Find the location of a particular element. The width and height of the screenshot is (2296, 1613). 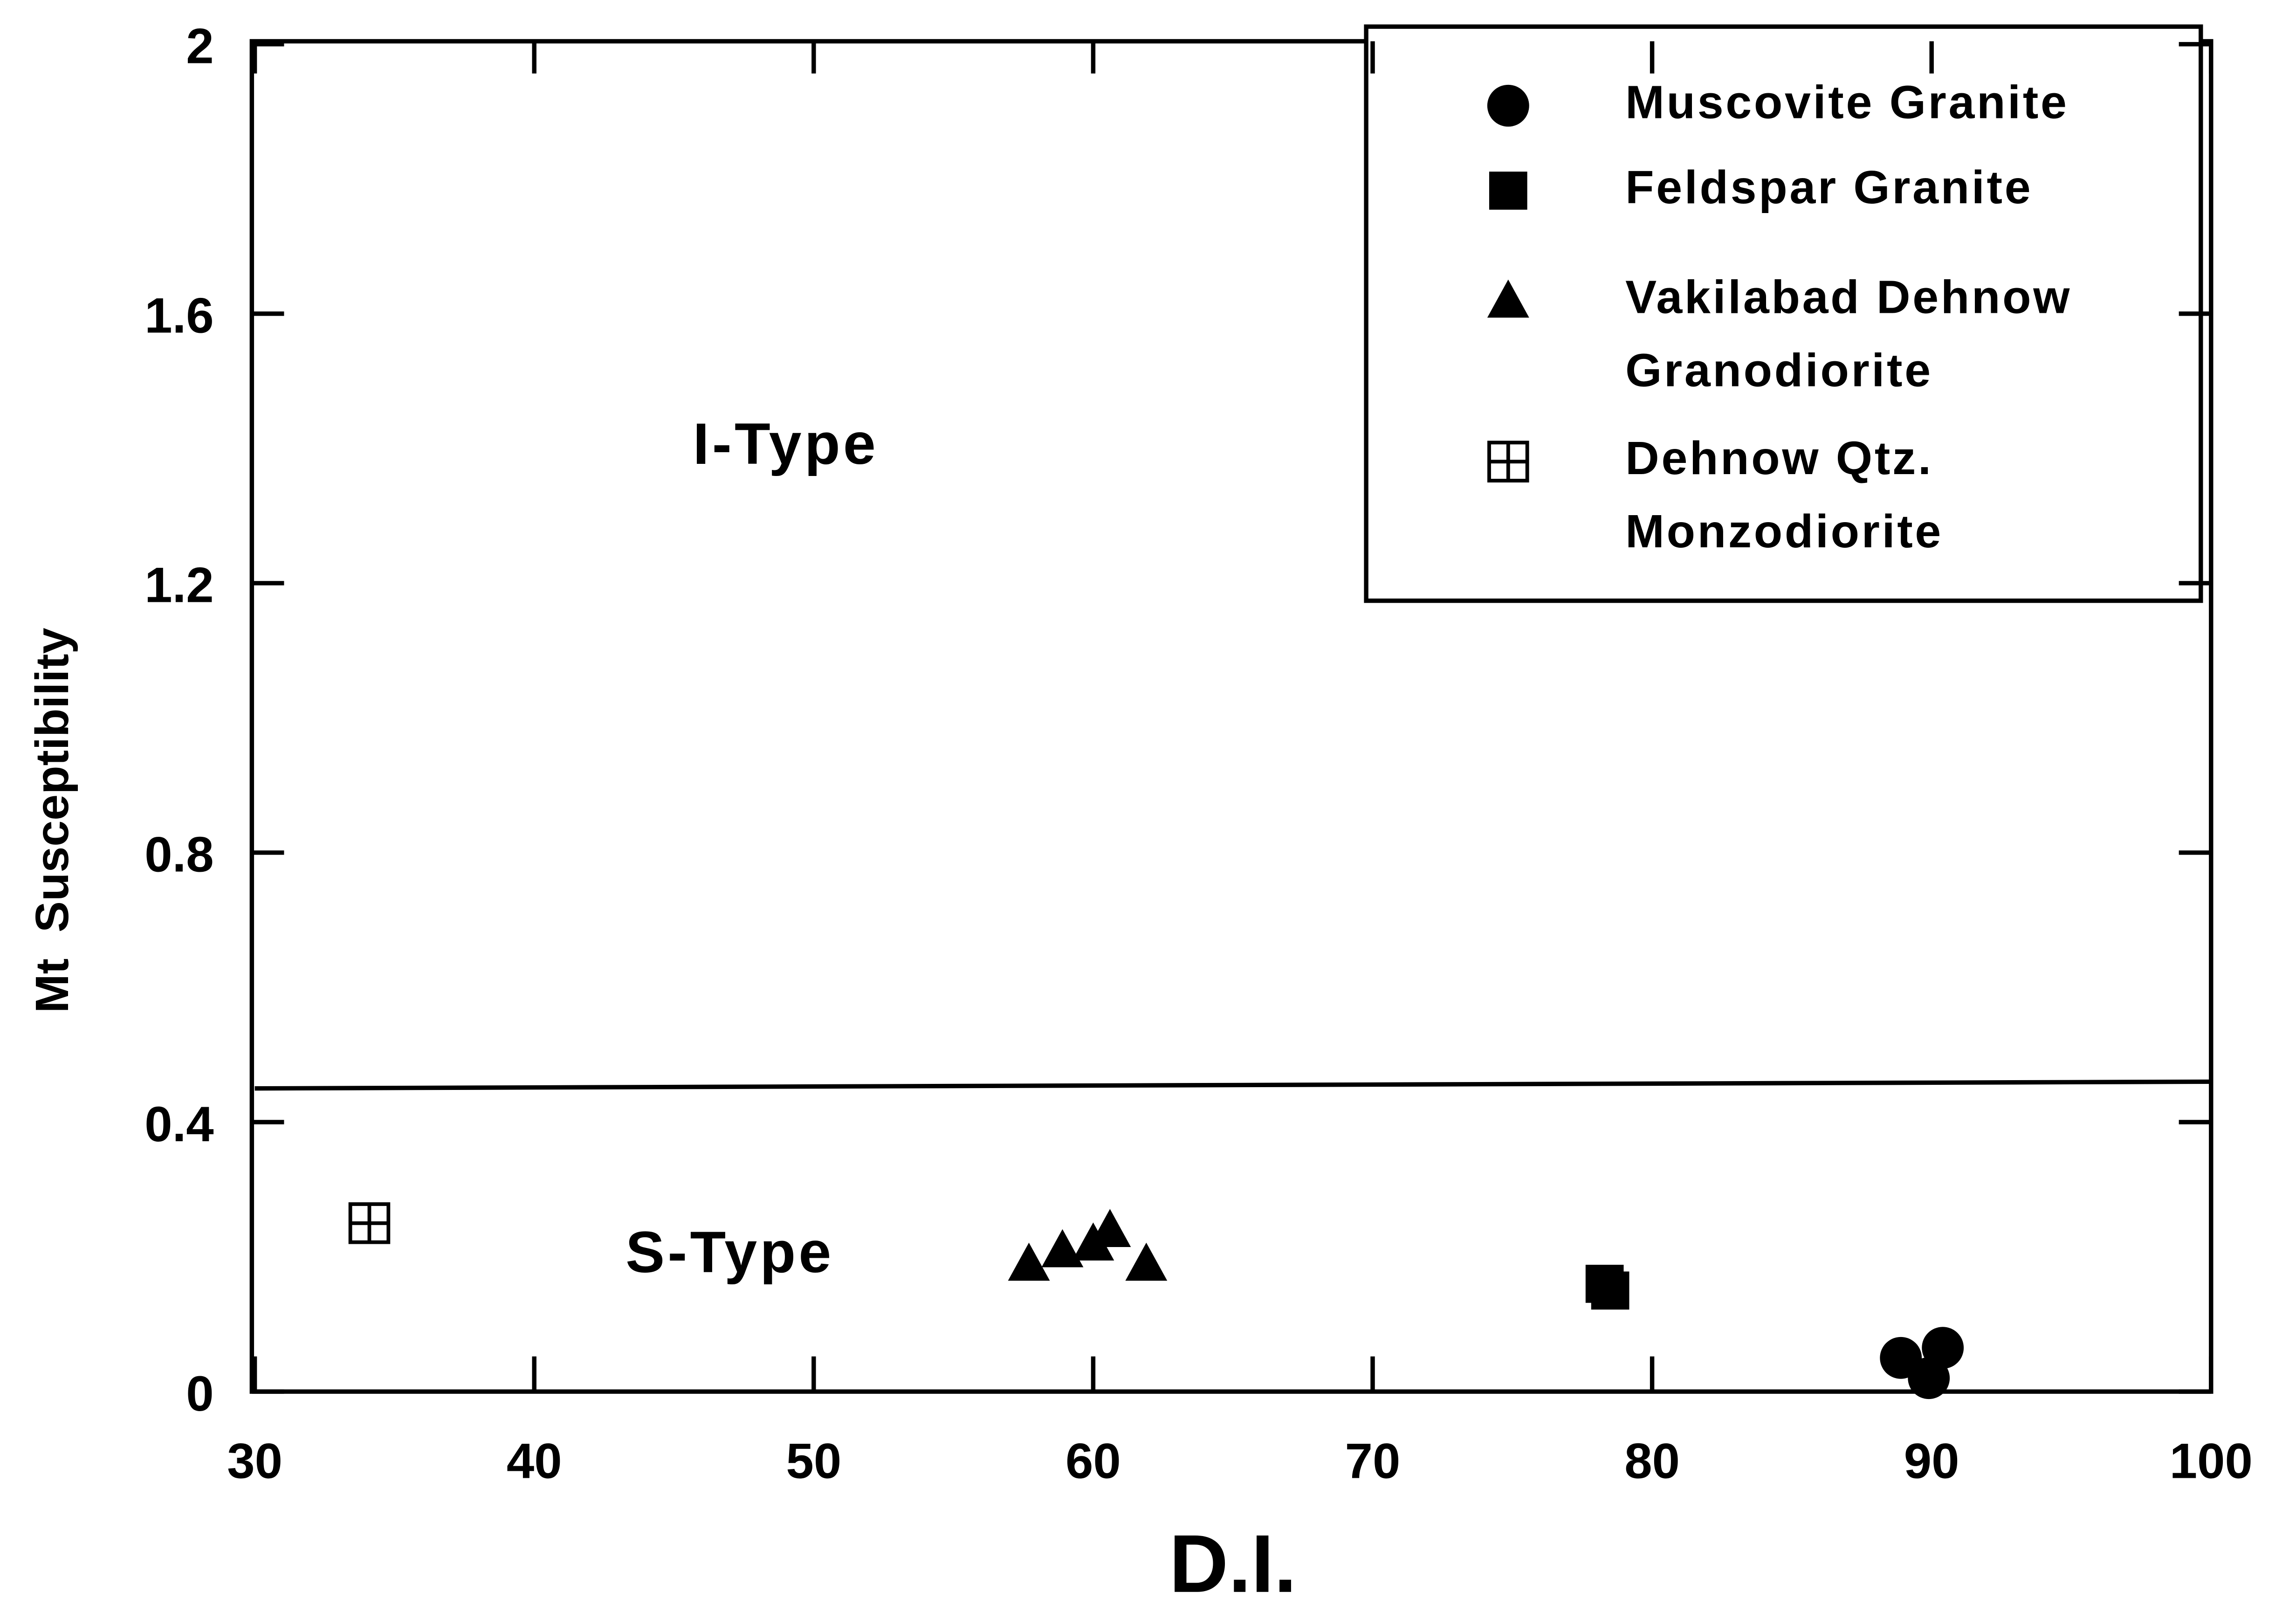

region-label: I-Type is located at coordinates (786, 443).